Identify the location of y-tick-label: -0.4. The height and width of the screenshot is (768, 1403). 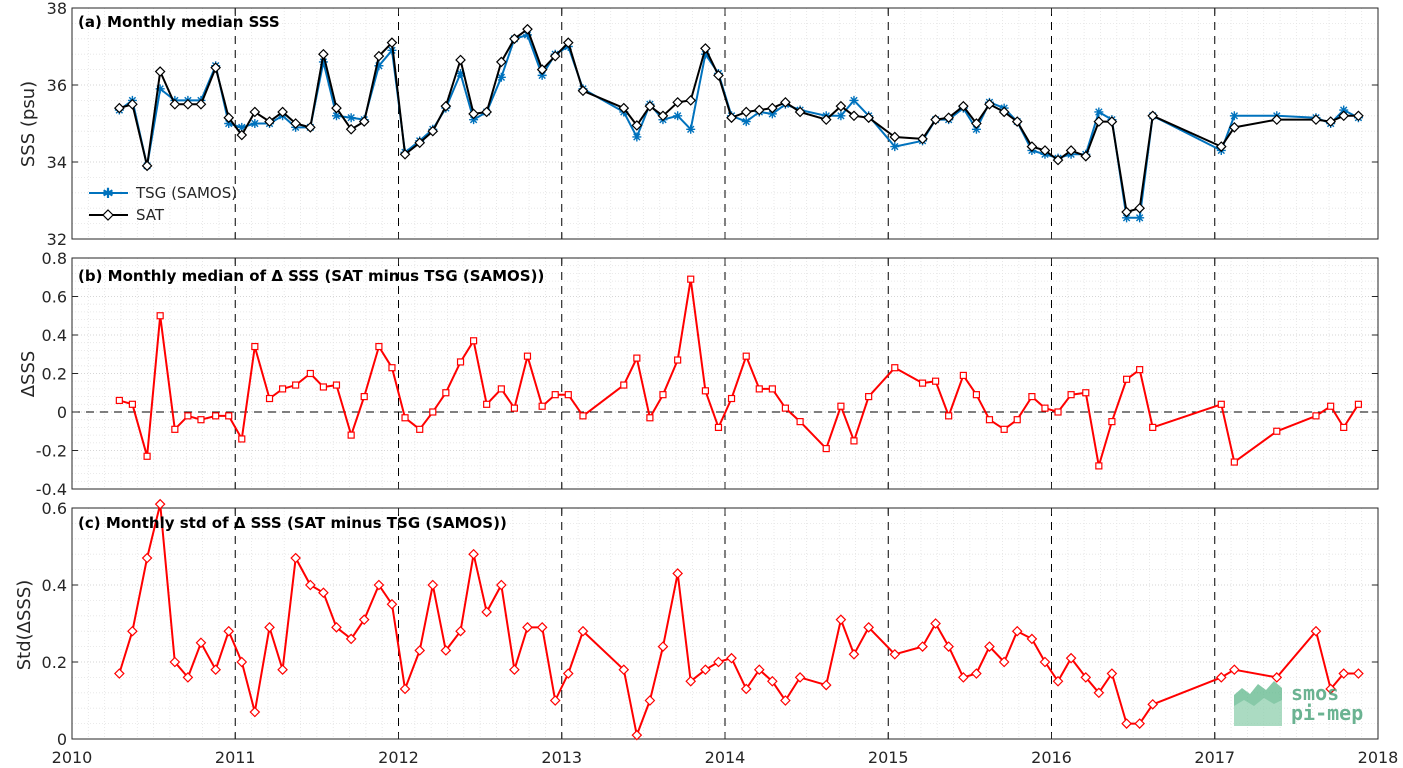
(51, 489).